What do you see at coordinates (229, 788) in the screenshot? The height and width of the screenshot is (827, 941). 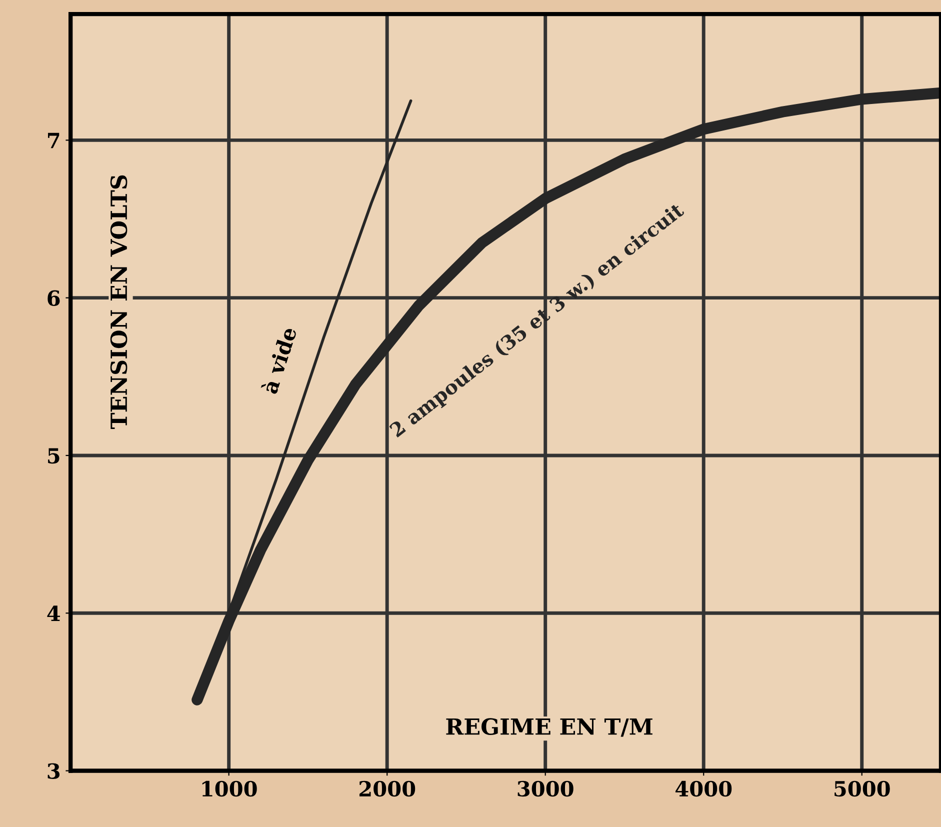 I see `x-tick-label: 1000` at bounding box center [229, 788].